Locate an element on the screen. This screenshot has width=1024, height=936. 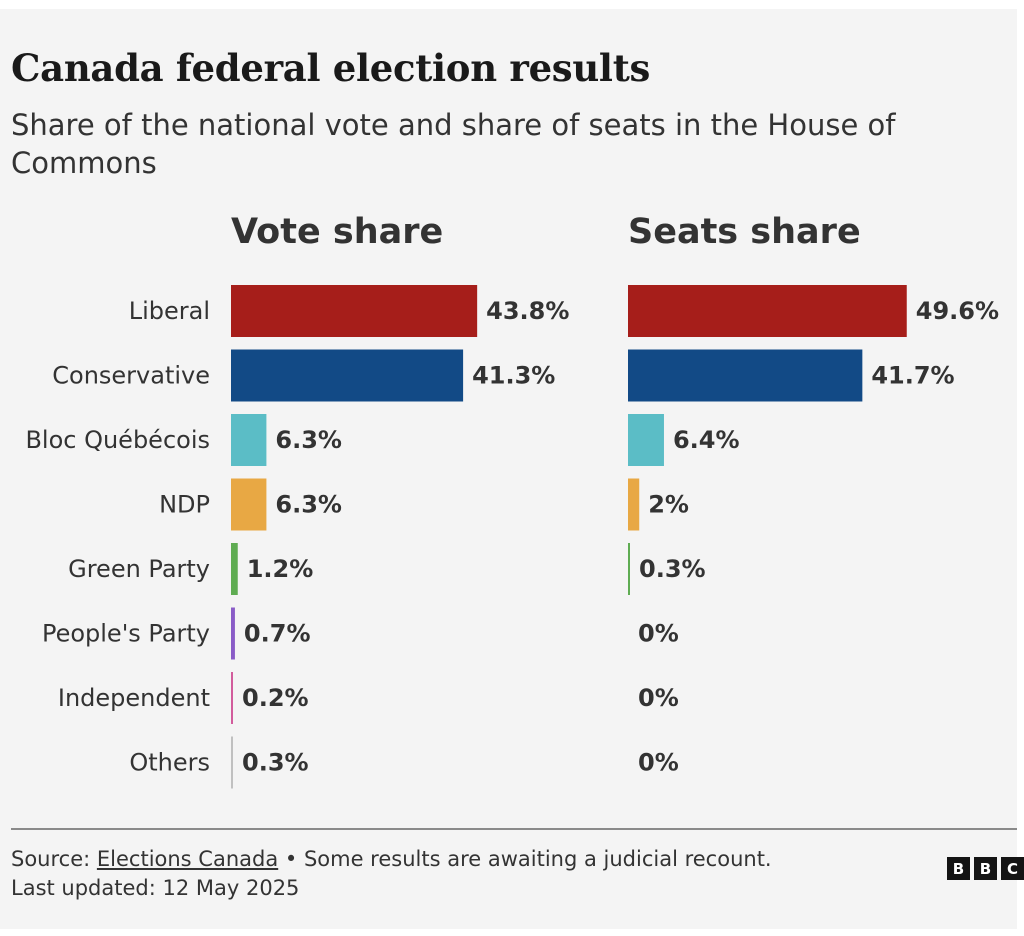
vote-share-value: 0.2% is located at coordinates (275, 698).